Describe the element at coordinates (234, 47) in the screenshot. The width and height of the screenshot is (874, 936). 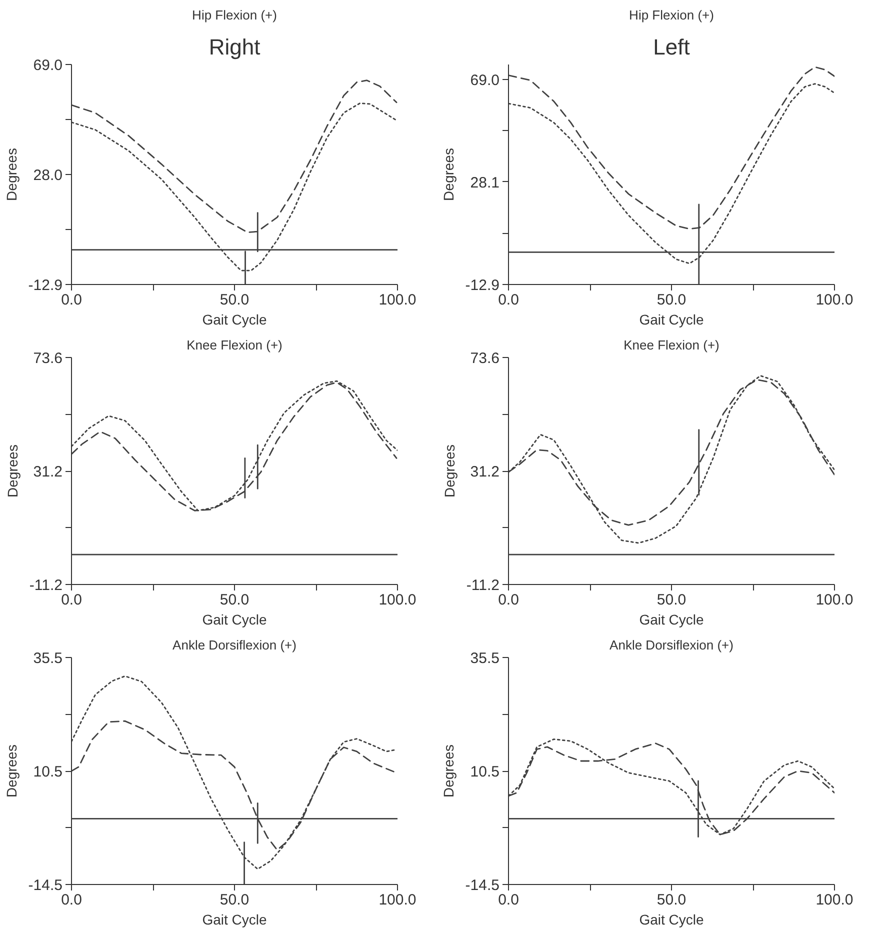
I see `text: Right` at that location.